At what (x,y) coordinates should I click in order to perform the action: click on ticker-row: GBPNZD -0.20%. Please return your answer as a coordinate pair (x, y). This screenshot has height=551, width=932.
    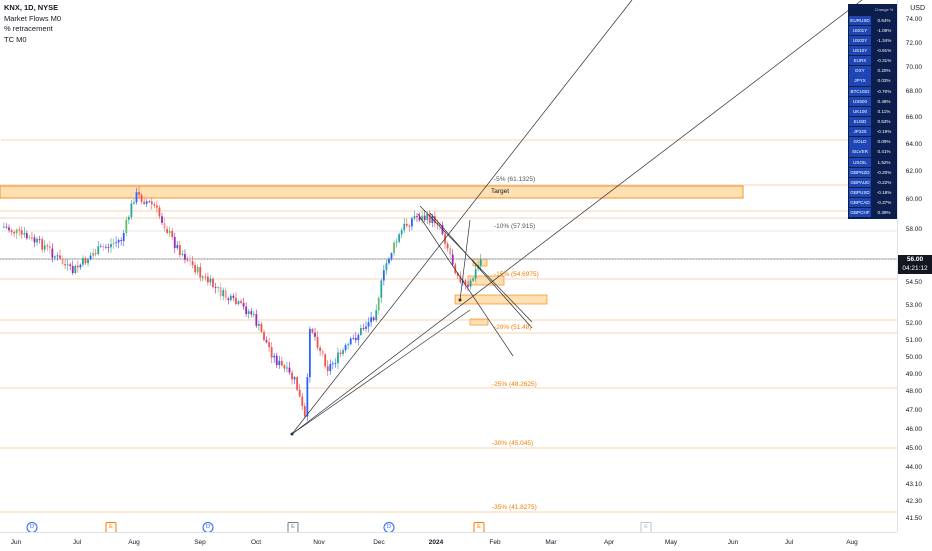
    Looking at the image, I should click on (873, 172).